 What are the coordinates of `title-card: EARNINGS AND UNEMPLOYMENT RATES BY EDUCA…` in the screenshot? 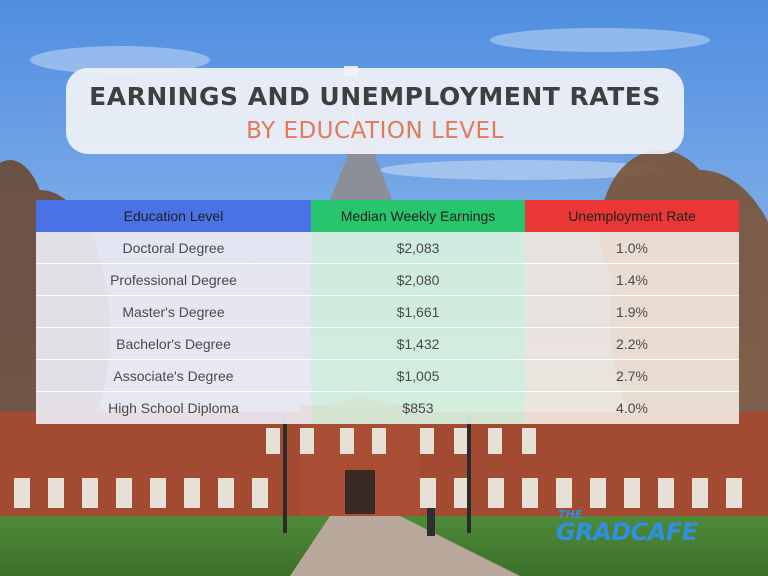 It's located at (375, 111).